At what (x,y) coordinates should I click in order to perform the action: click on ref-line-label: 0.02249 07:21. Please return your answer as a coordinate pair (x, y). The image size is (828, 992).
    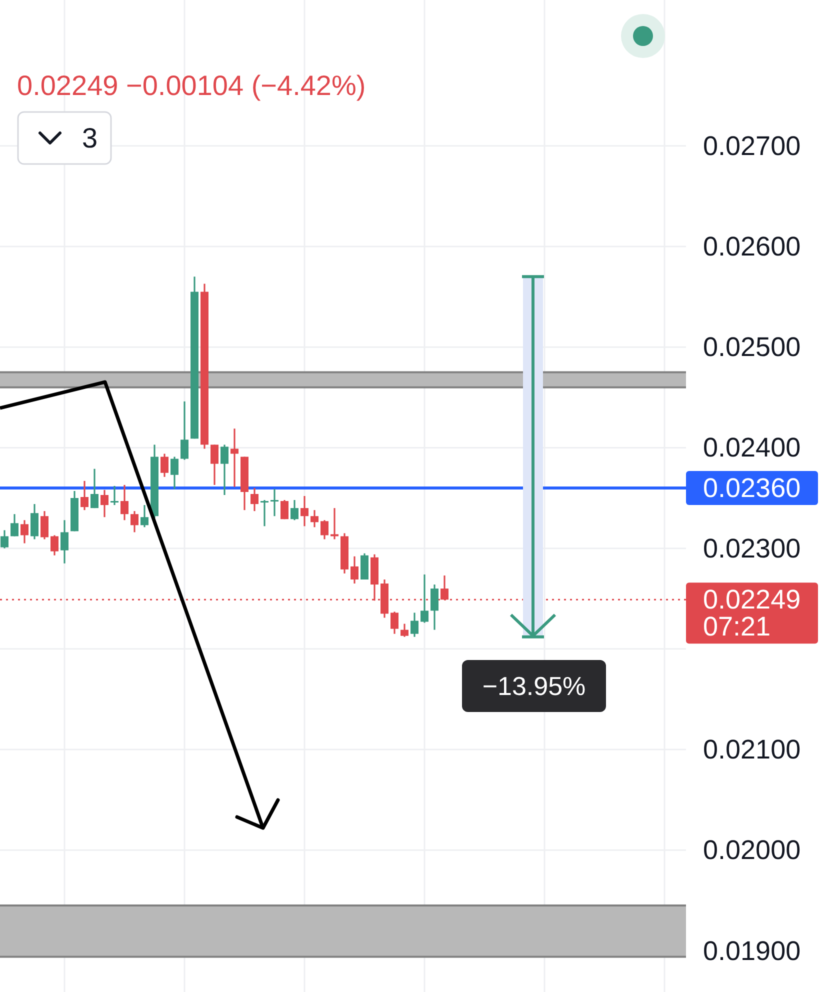
    Looking at the image, I should click on (752, 613).